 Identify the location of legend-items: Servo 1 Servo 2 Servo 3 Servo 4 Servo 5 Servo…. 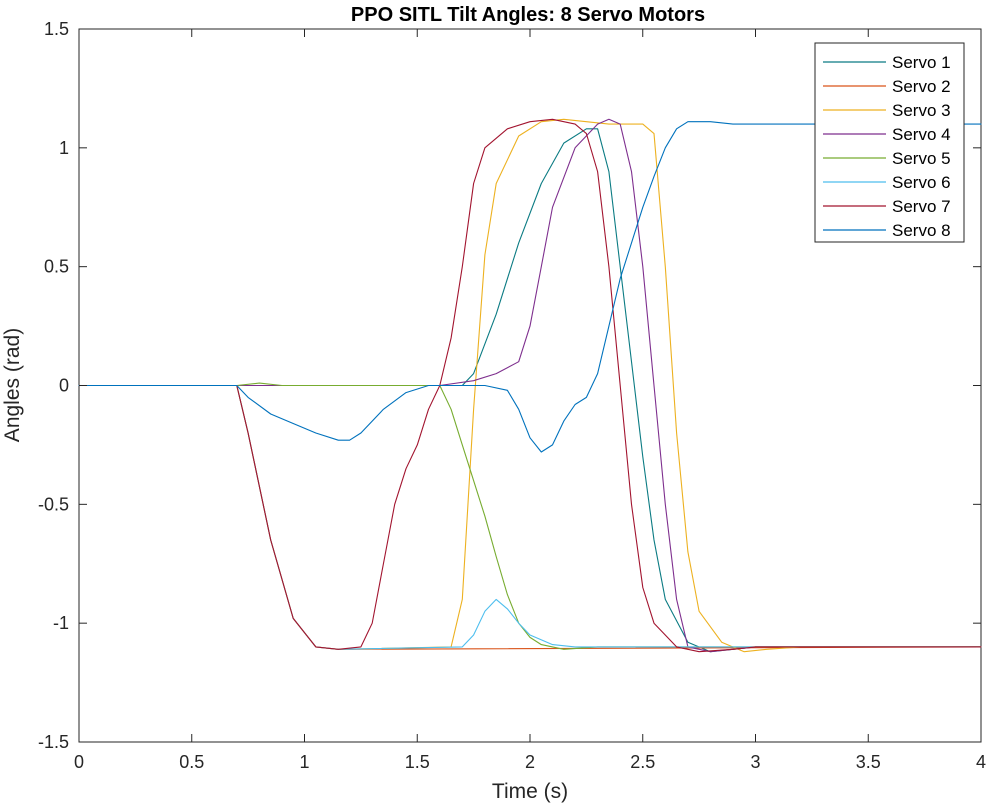
(887, 146).